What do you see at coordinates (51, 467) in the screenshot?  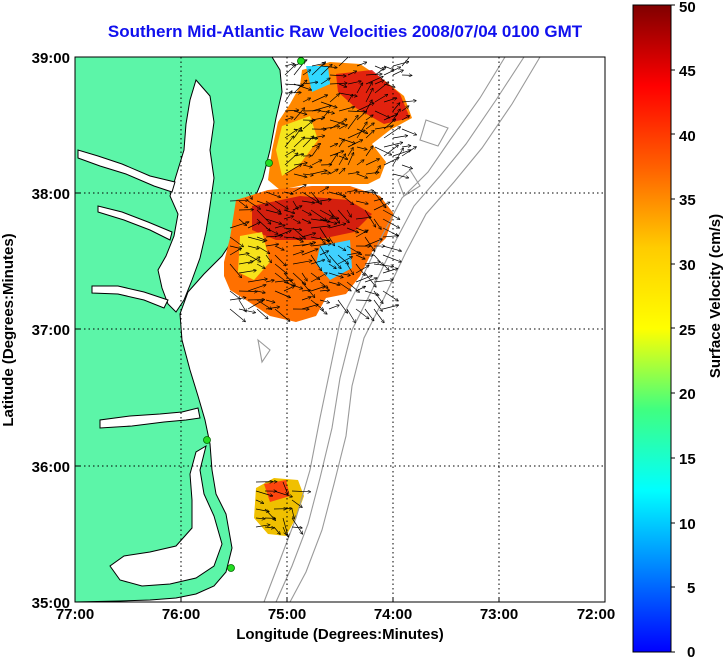 I see `y-tick-label: 36:00` at bounding box center [51, 467].